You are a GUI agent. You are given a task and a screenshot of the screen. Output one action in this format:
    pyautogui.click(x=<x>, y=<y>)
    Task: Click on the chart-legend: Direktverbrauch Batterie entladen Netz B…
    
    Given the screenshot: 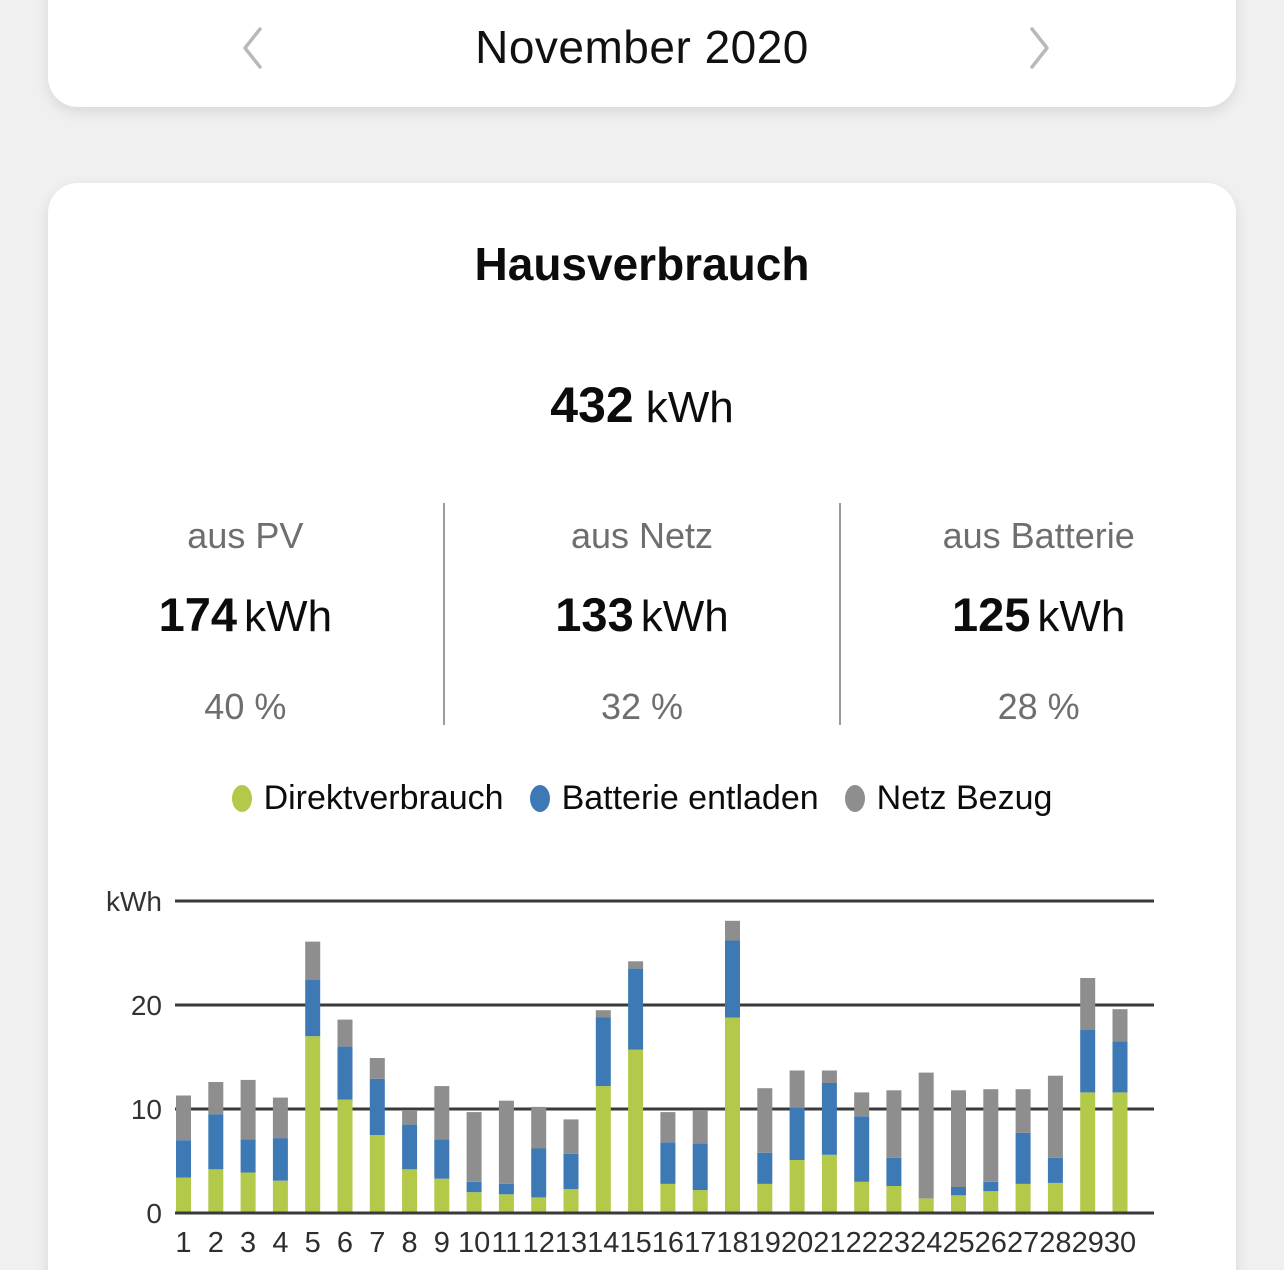 What is the action you would take?
    pyautogui.click(x=642, y=798)
    